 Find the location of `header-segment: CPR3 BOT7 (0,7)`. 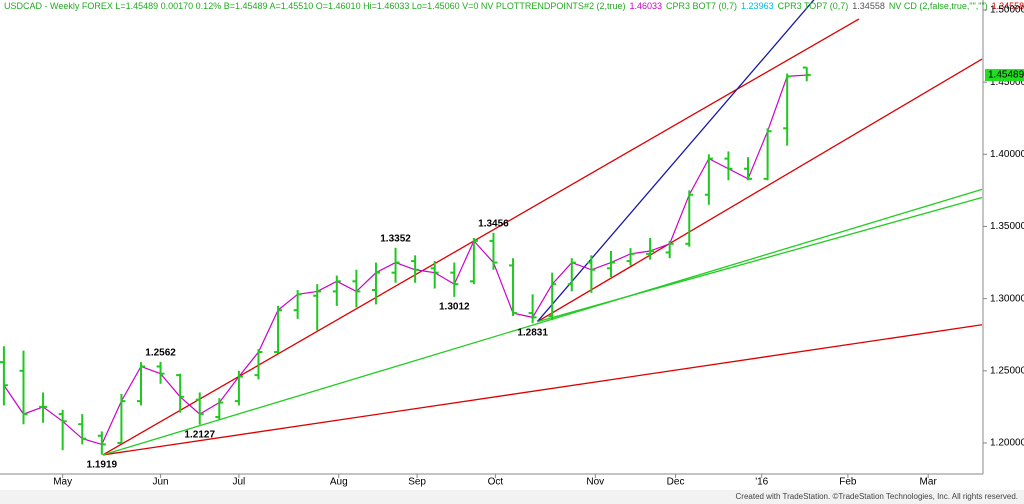

header-segment: CPR3 BOT7 (0,7) is located at coordinates (701, 6).